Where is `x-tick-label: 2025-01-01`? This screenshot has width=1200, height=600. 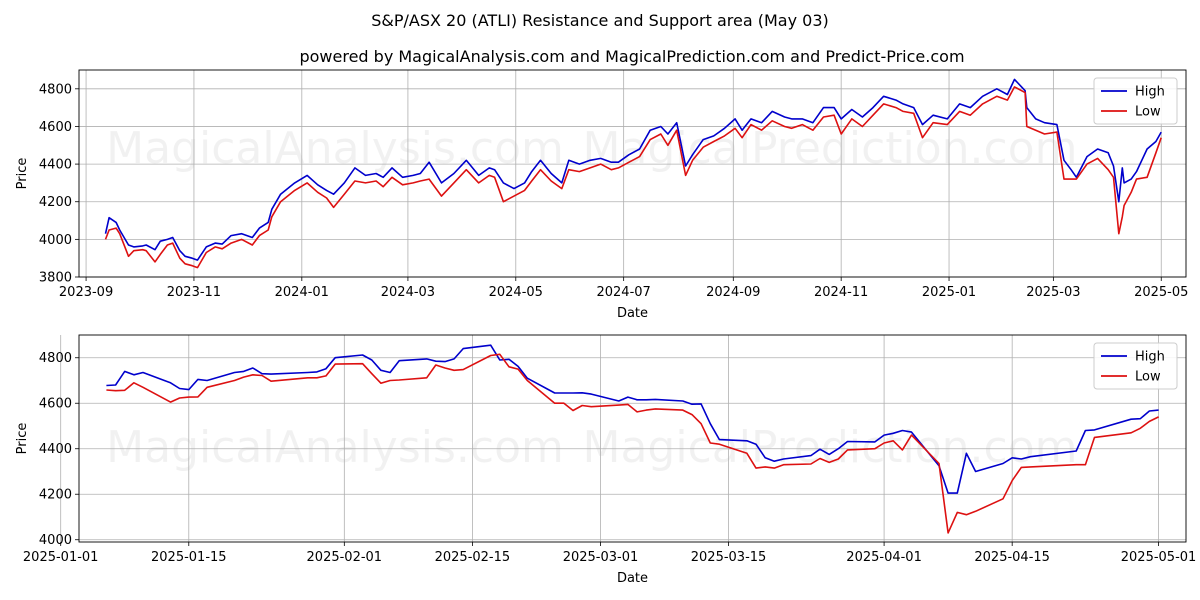 x-tick-label: 2025-01-01 is located at coordinates (61, 557).